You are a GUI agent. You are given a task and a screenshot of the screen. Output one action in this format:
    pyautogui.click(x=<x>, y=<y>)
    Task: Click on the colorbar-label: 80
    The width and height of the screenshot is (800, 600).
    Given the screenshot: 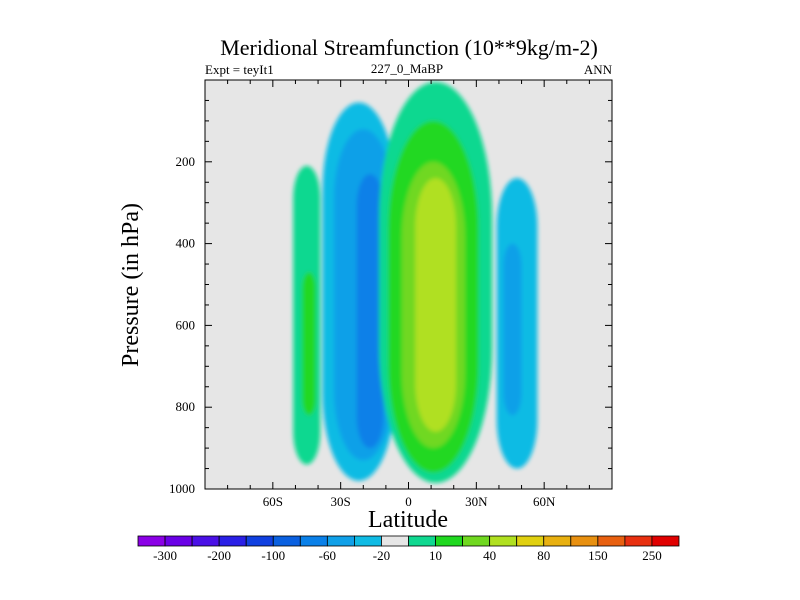 What is the action you would take?
    pyautogui.click(x=543, y=555)
    